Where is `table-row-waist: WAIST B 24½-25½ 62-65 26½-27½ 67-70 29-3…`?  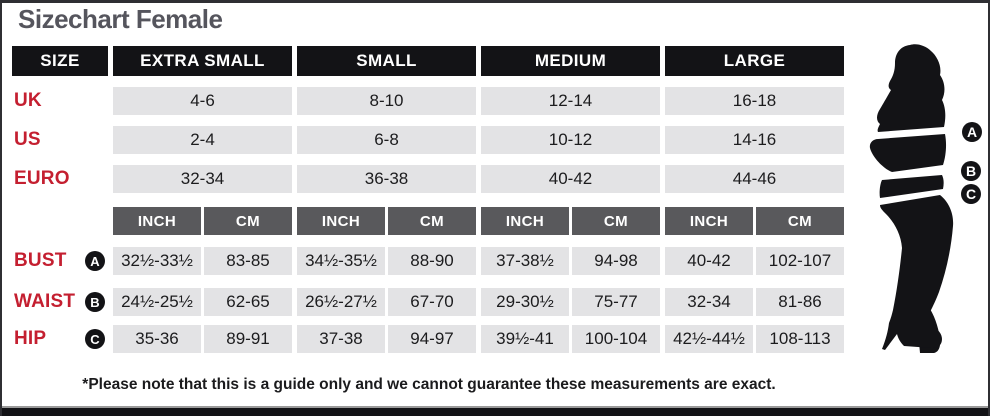 table-row-waist: WAIST B 24½-25½ 62-65 26½-27½ 67-70 29-3… is located at coordinates (428, 302).